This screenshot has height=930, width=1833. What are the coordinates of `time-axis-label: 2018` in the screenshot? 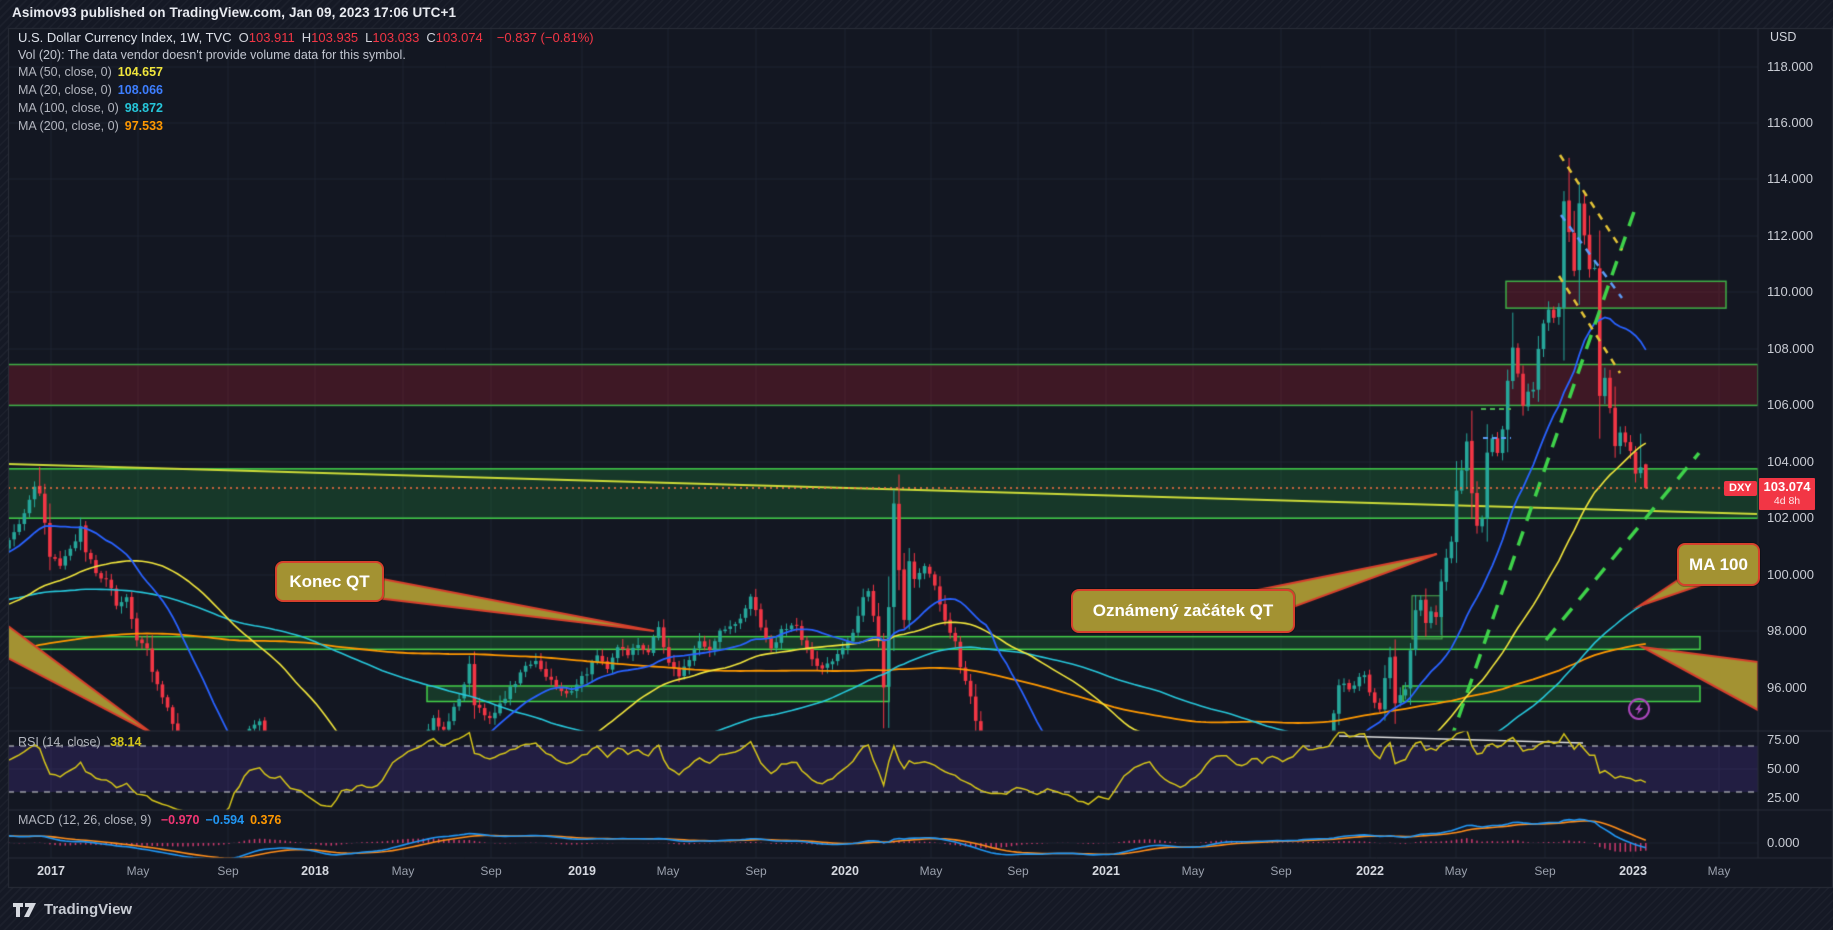 It's located at (315, 871).